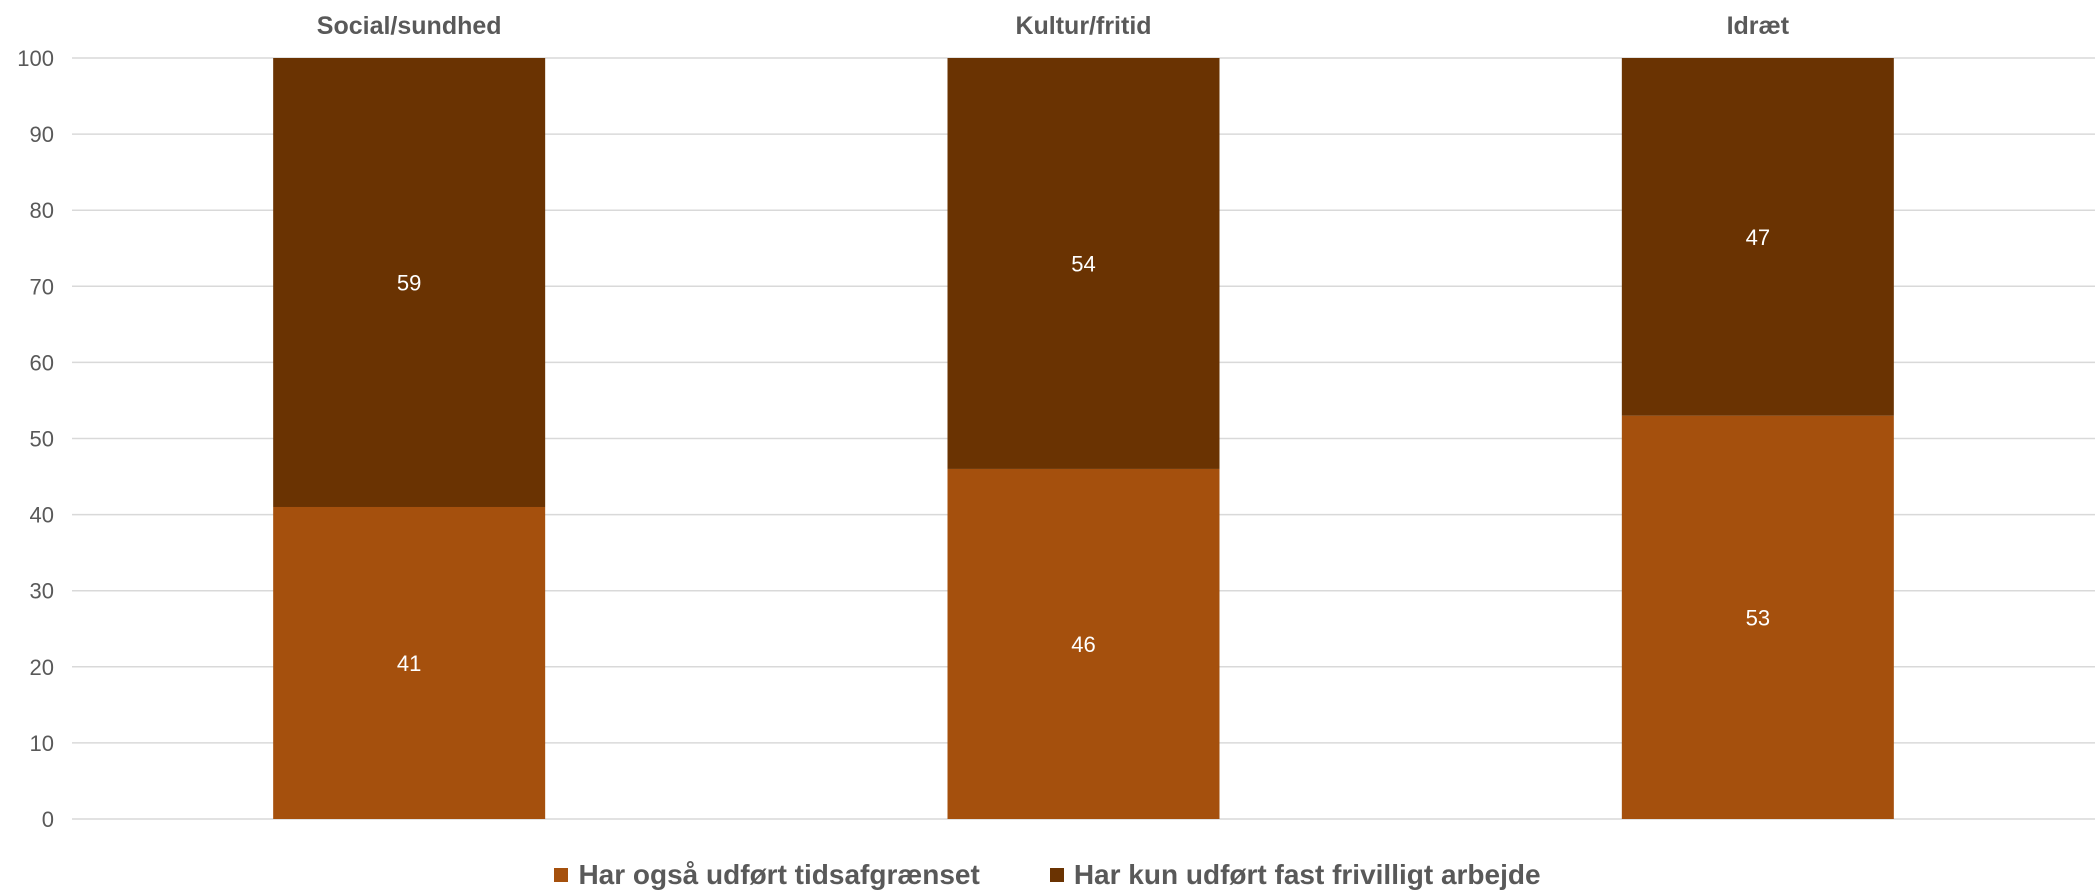 This screenshot has width=2095, height=892. I want to click on y-tick-label: 10, so click(42, 743).